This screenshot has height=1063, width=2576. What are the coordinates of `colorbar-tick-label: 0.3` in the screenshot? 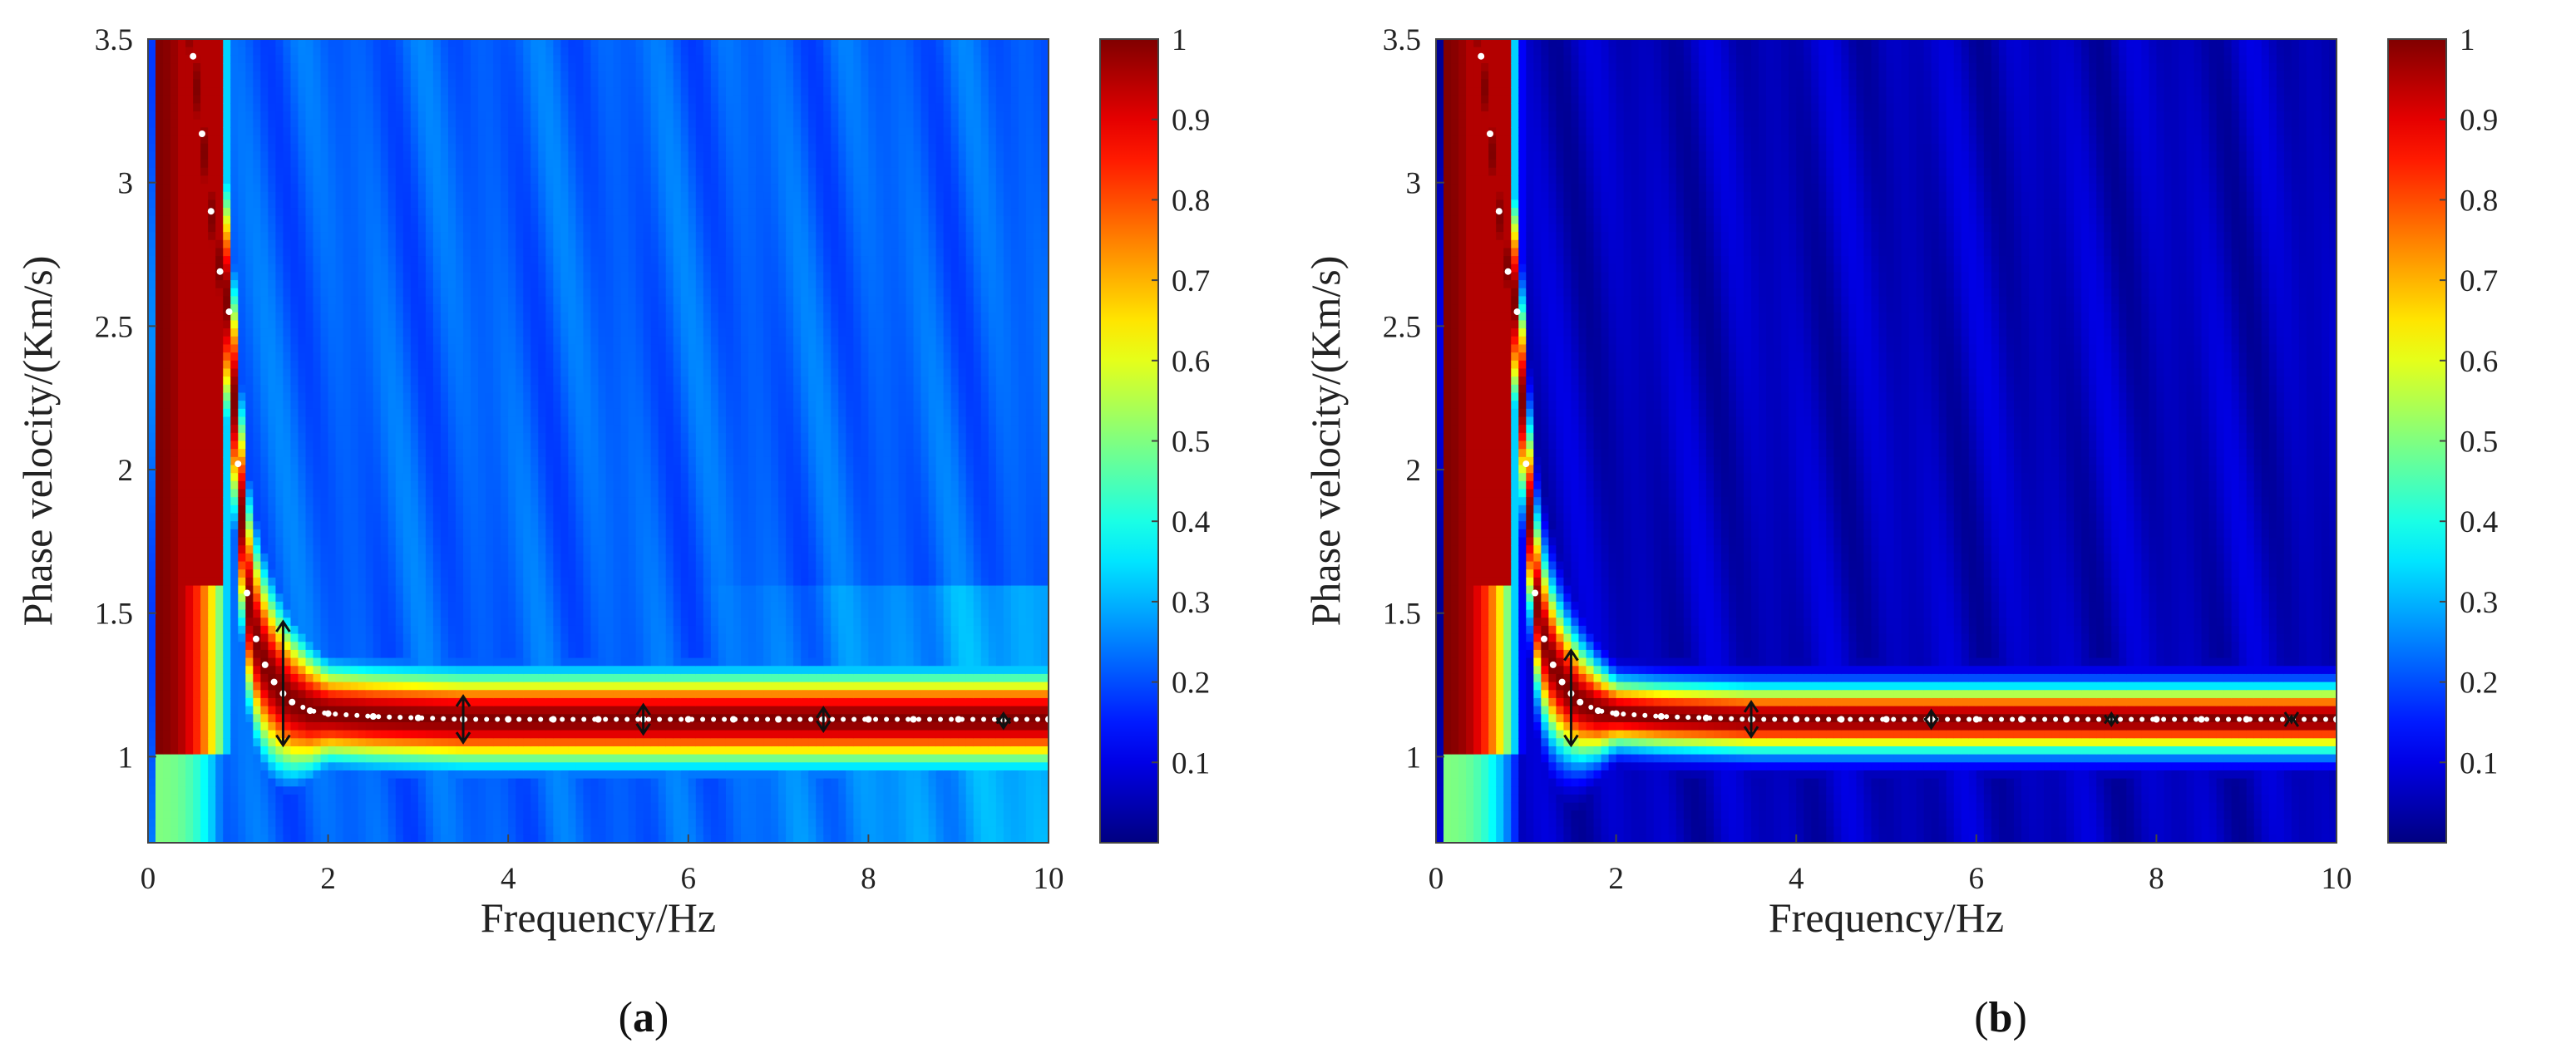 It's located at (1191, 603).